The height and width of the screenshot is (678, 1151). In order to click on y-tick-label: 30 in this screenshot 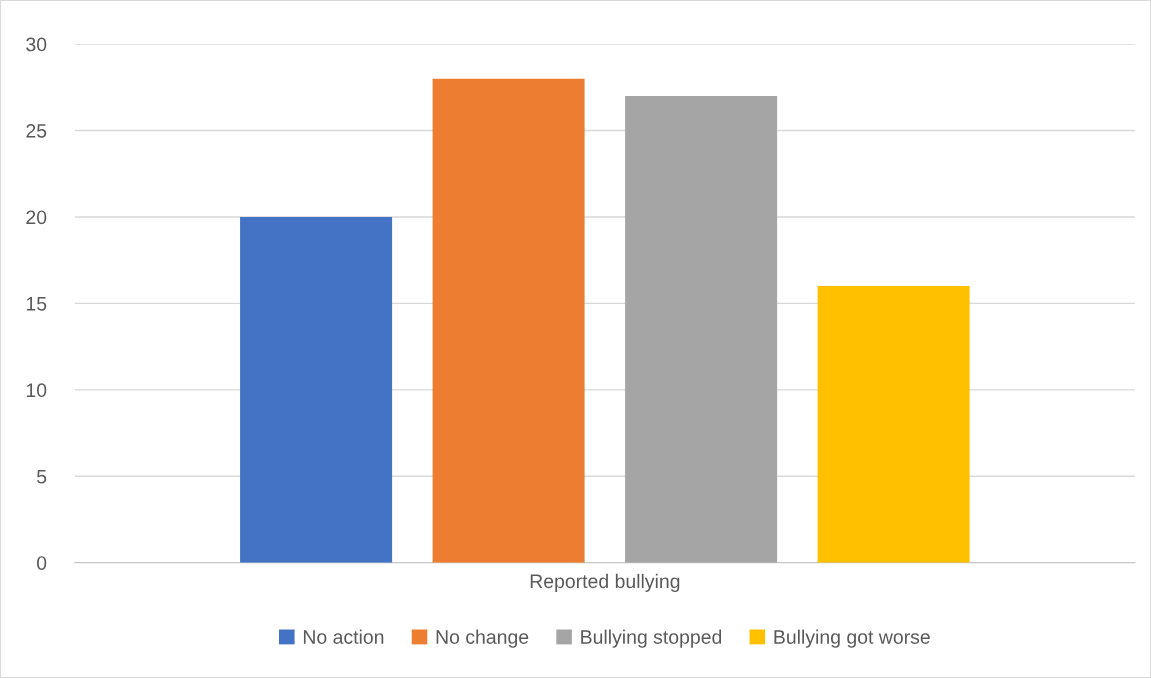, I will do `click(36, 44)`.